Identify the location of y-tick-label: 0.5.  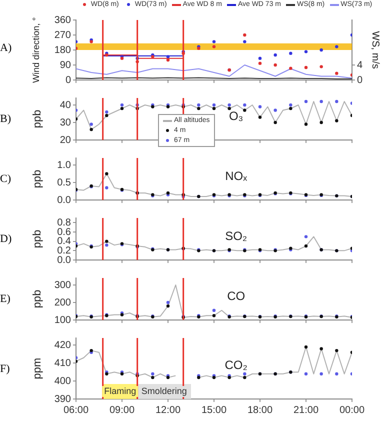
(64, 182).